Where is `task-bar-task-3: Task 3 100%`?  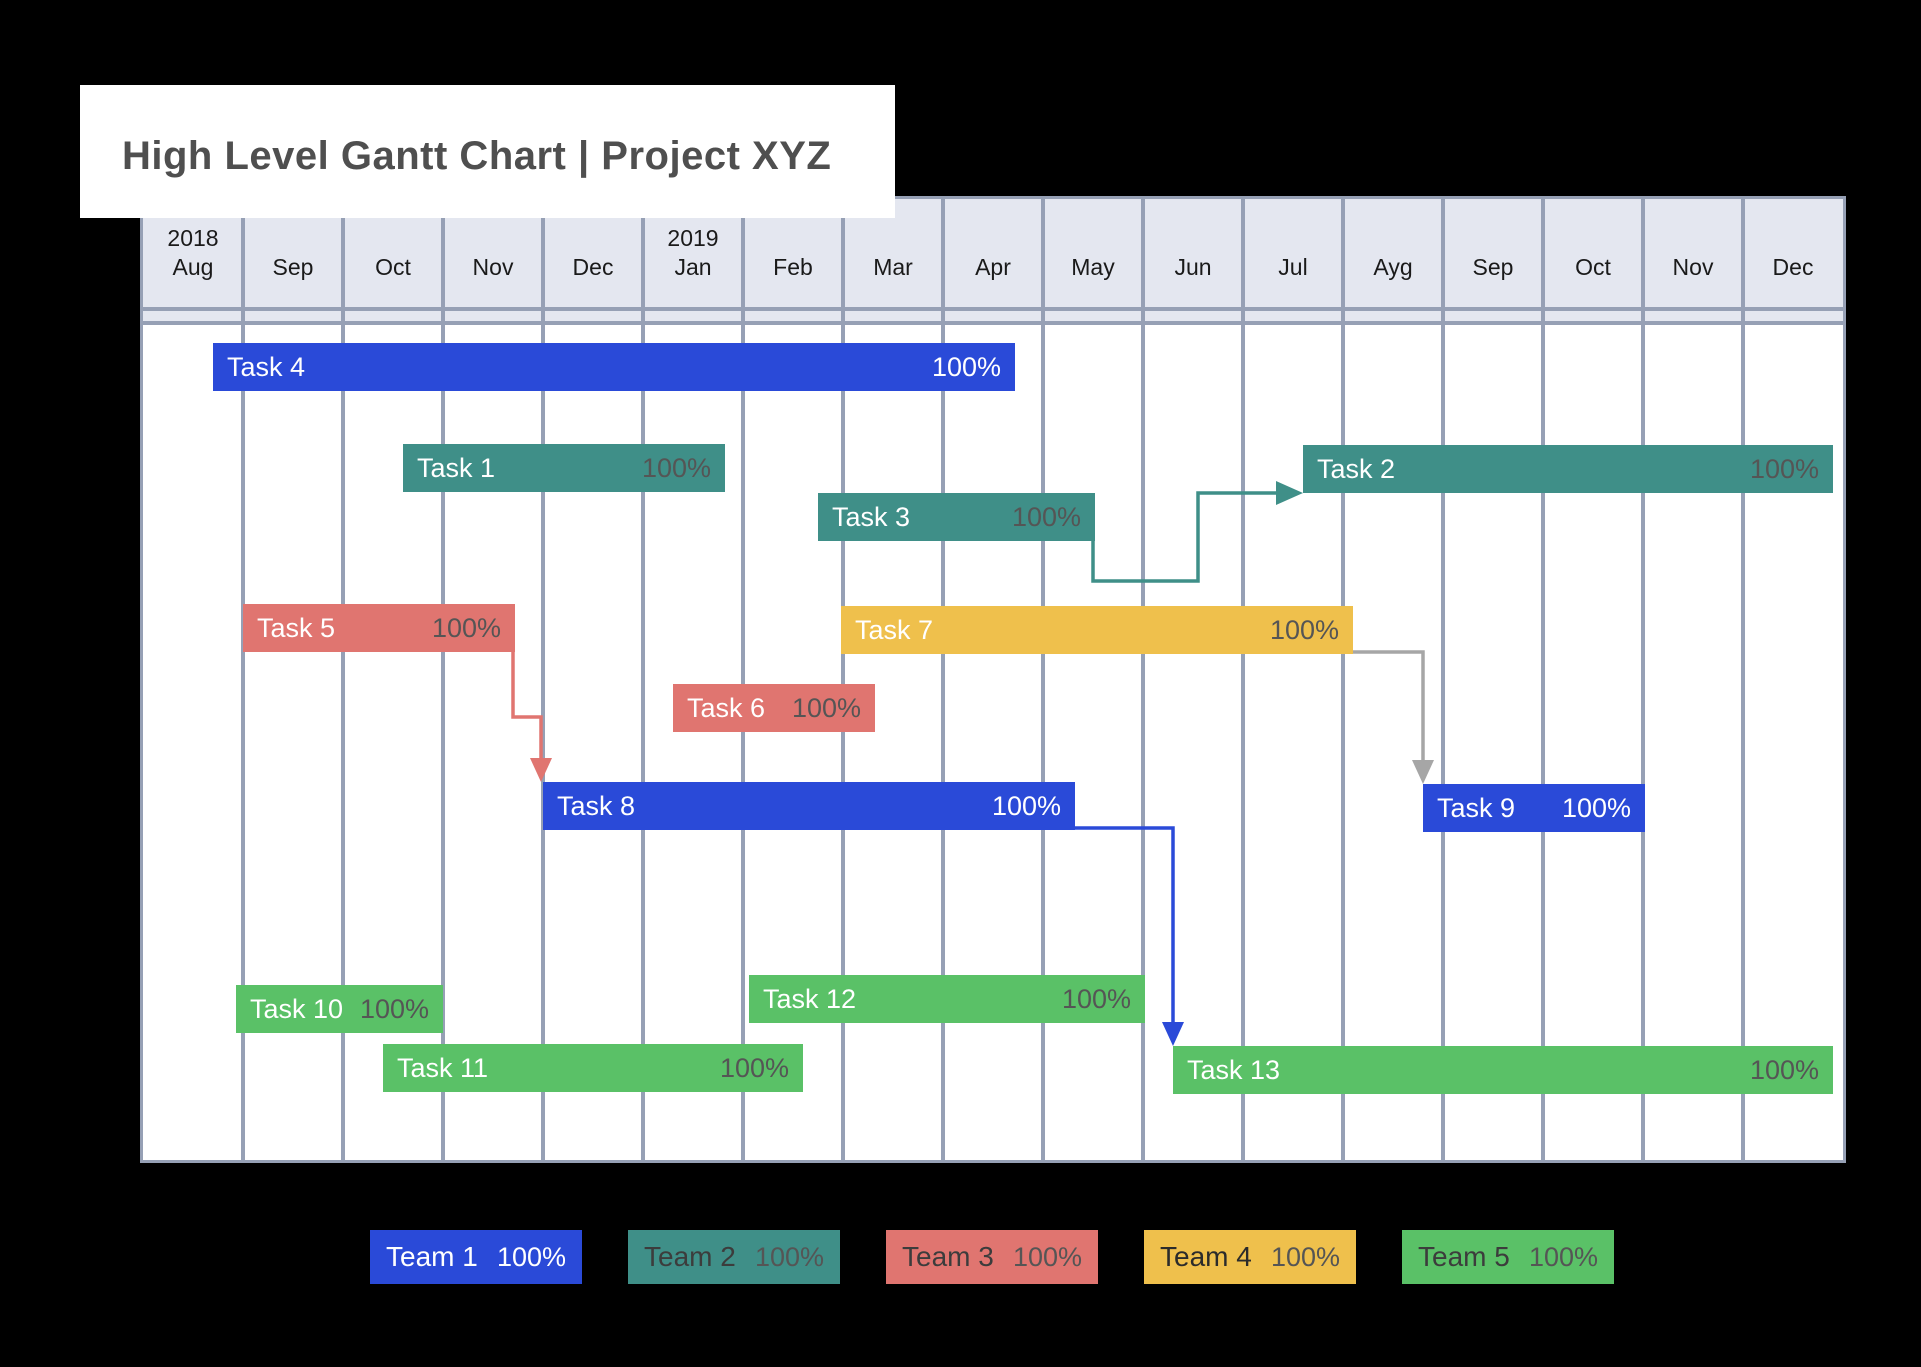
task-bar-task-3: Task 3 100% is located at coordinates (956, 517).